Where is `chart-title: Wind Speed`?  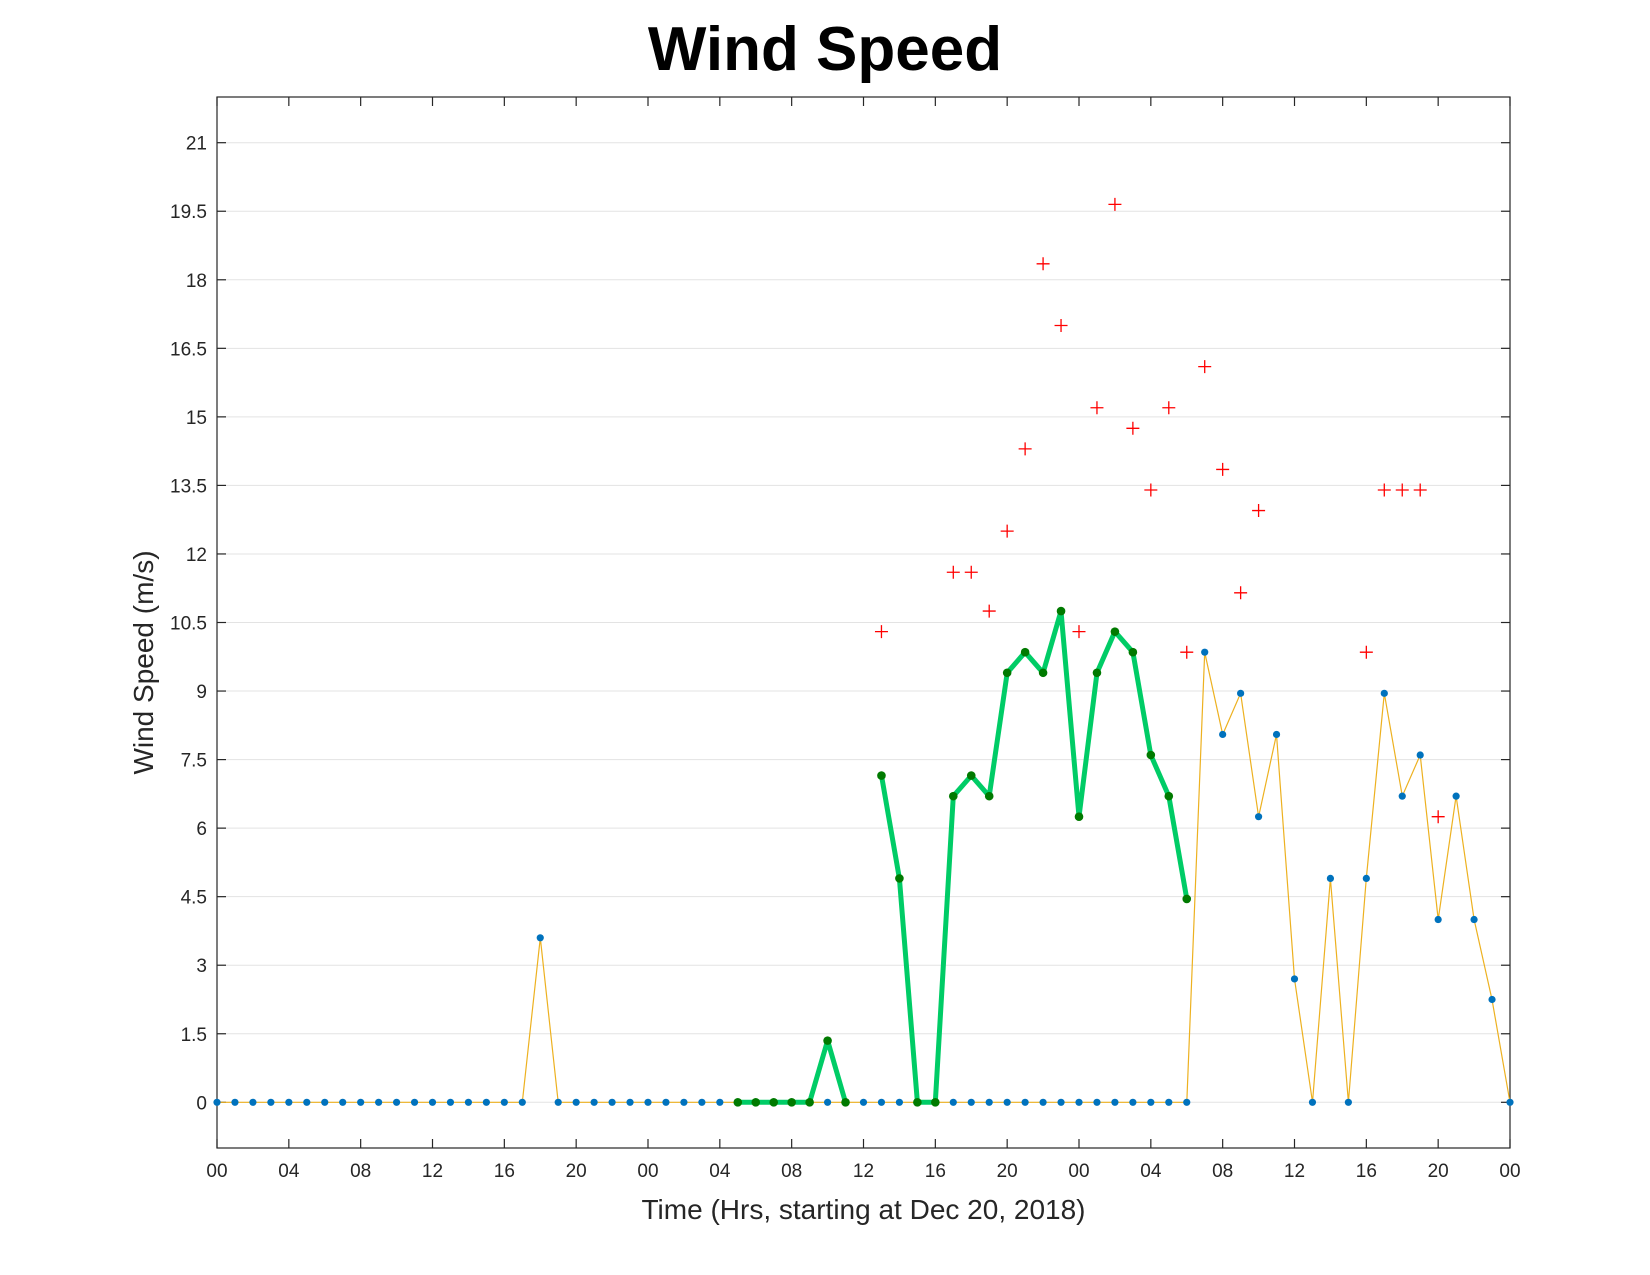 chart-title: Wind Speed is located at coordinates (825, 49).